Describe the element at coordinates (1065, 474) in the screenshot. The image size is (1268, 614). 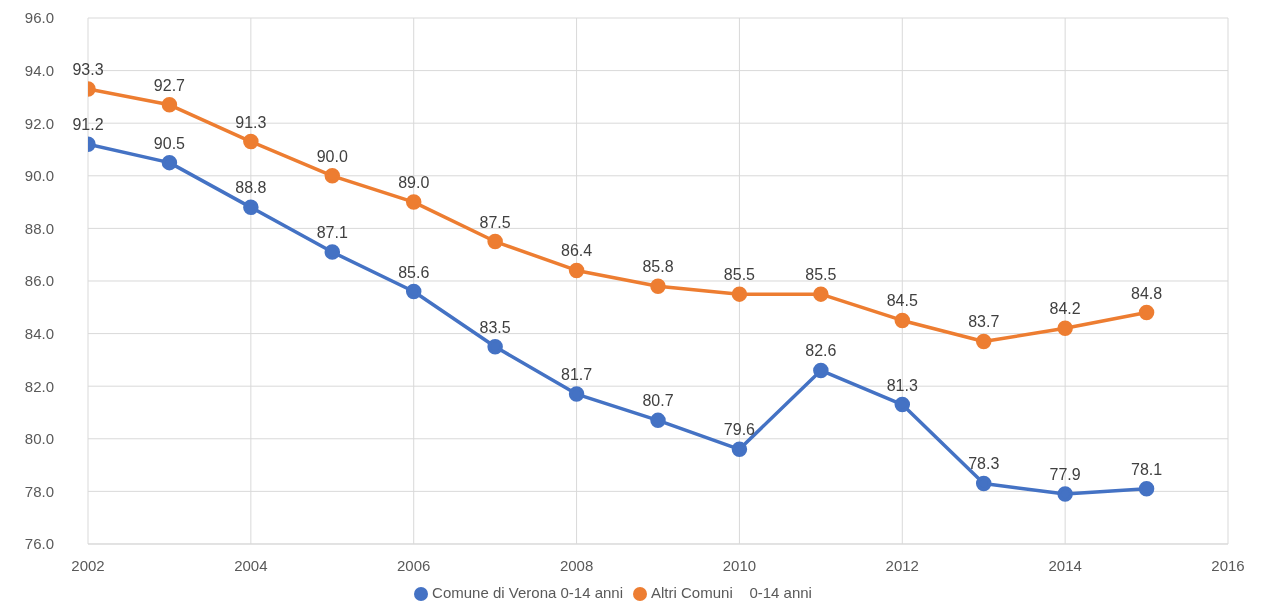
I see `data-label: 77.9` at that location.